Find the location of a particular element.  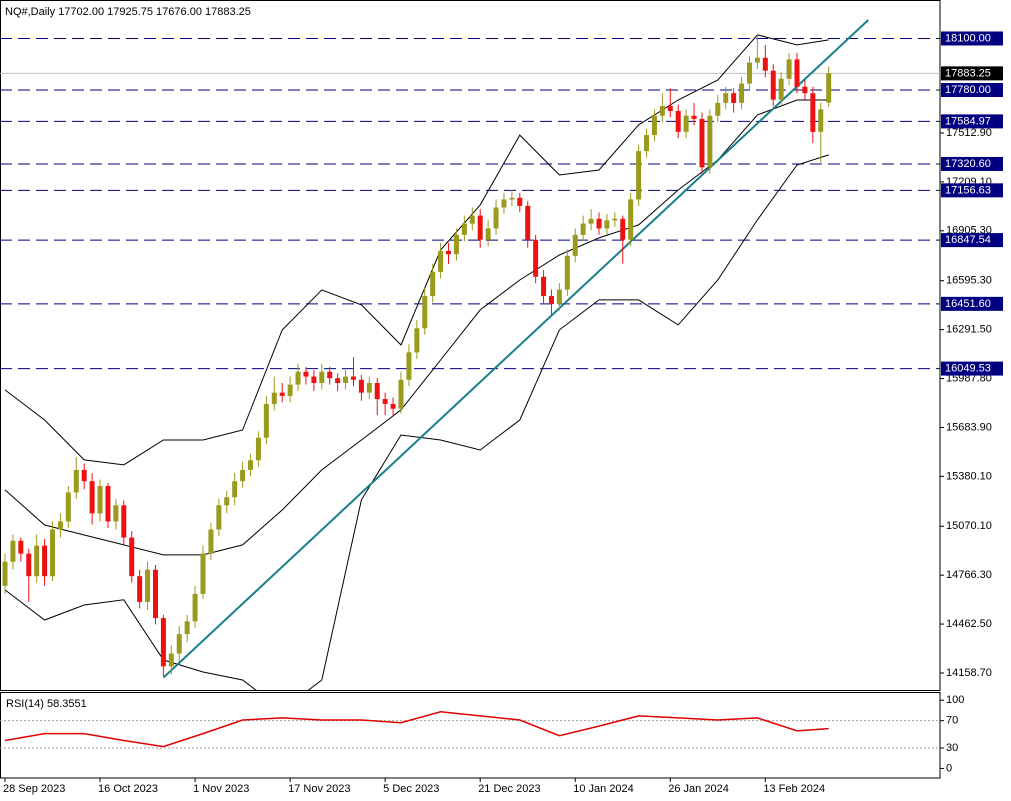

level-label: 16451.60 is located at coordinates (968, 304).